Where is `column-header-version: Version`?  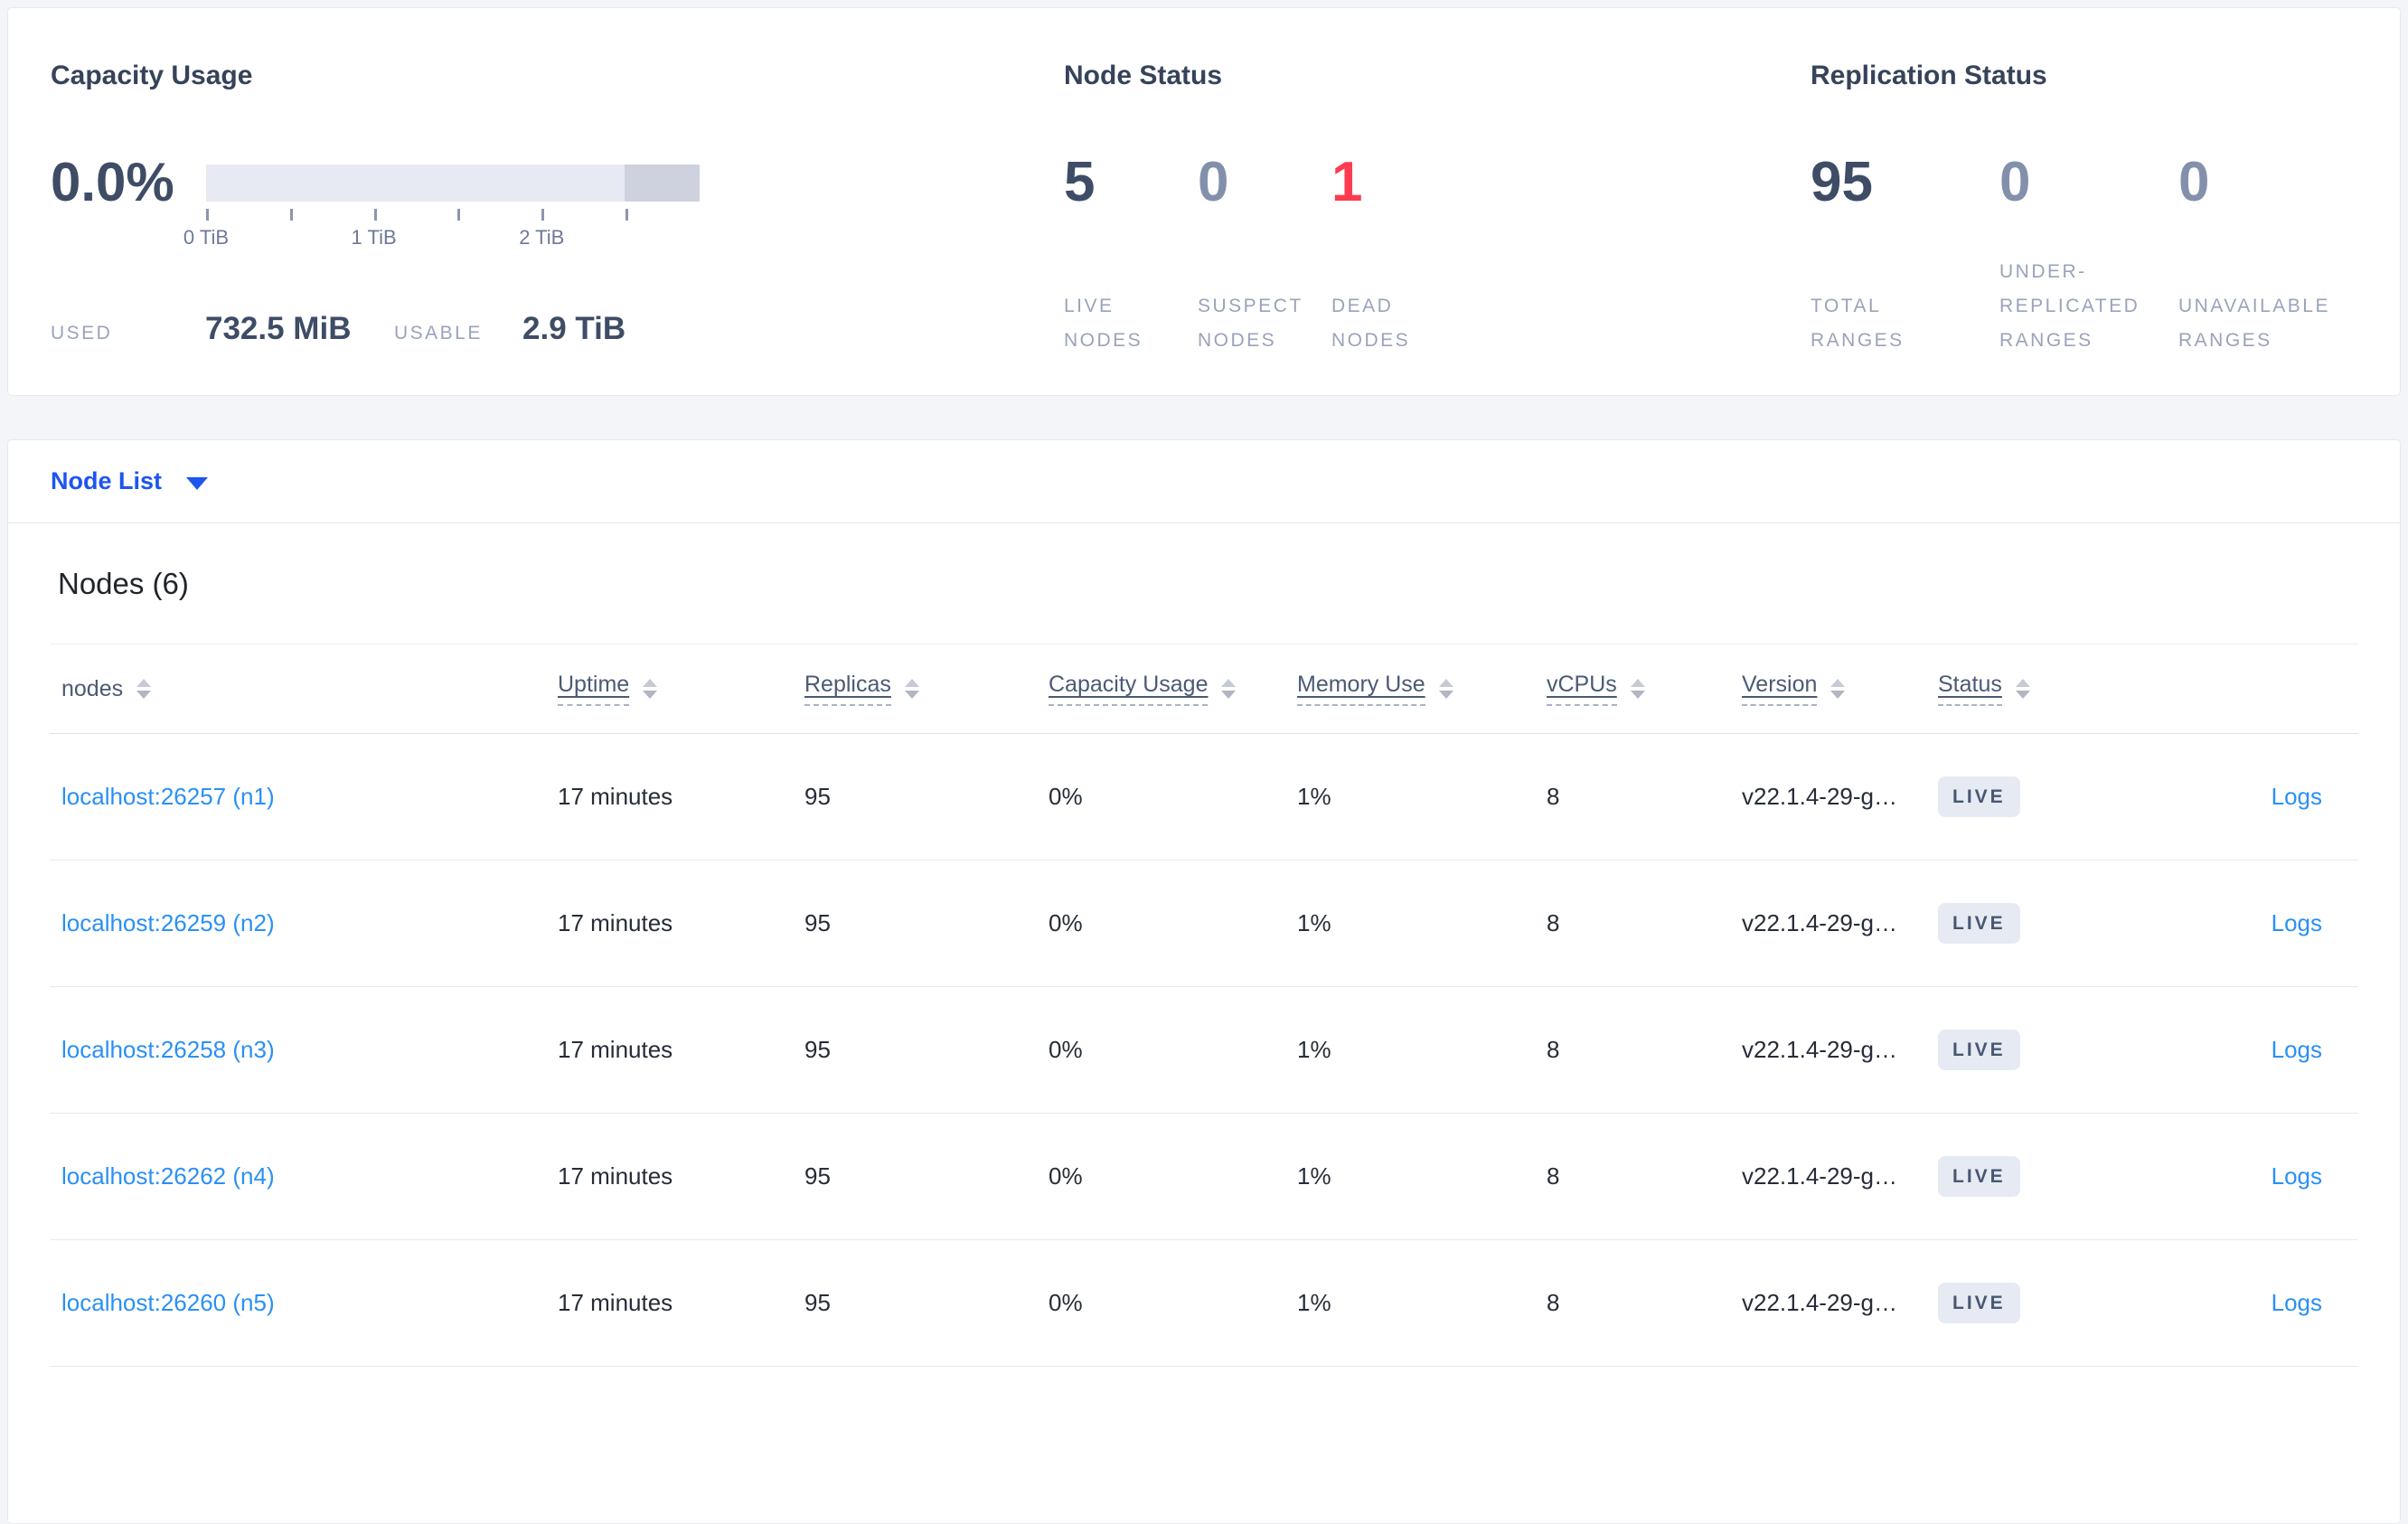
column-header-version: Version is located at coordinates (1840, 689).